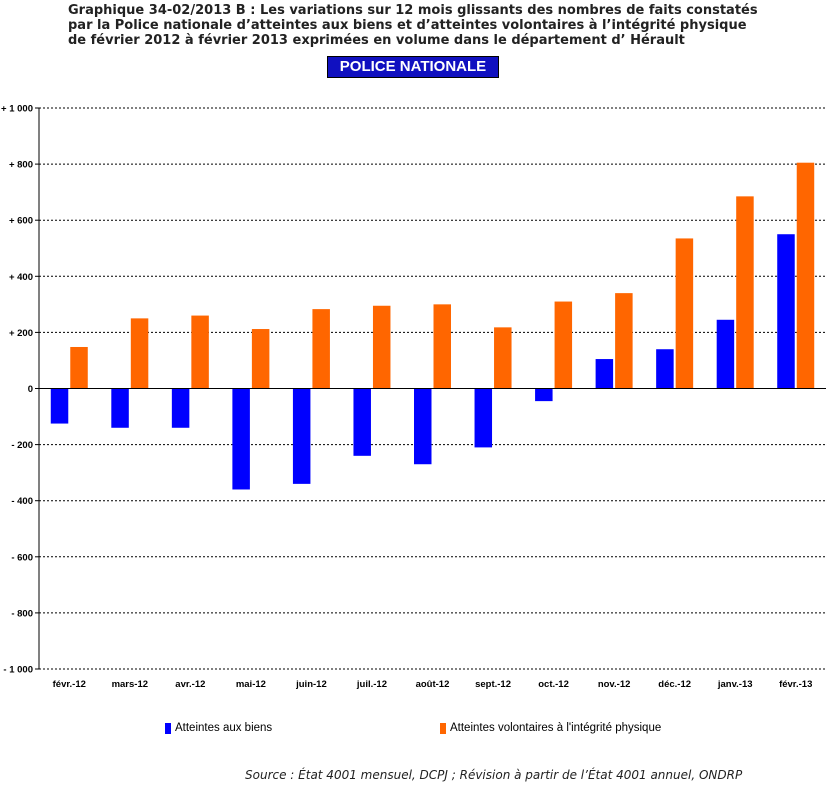 The width and height of the screenshot is (834, 788). What do you see at coordinates (371, 684) in the screenshot?
I see `x-tick-label: juil.-12` at bounding box center [371, 684].